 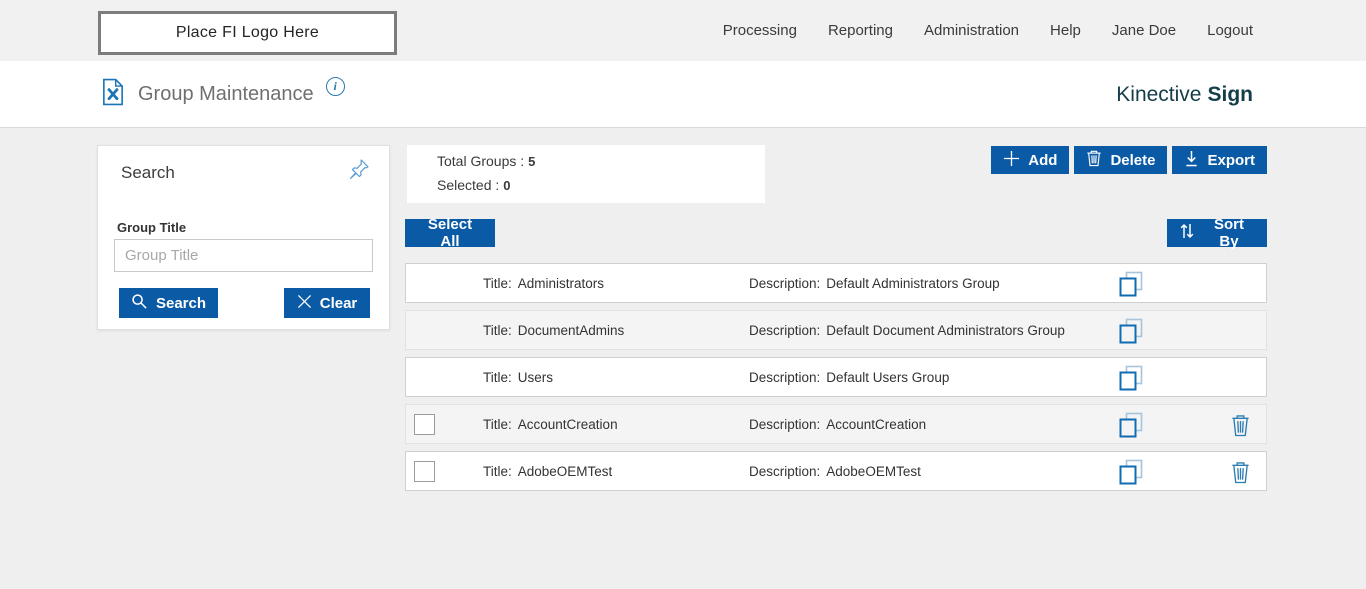 What do you see at coordinates (1043, 160) in the screenshot?
I see `add-button-label: Add` at bounding box center [1043, 160].